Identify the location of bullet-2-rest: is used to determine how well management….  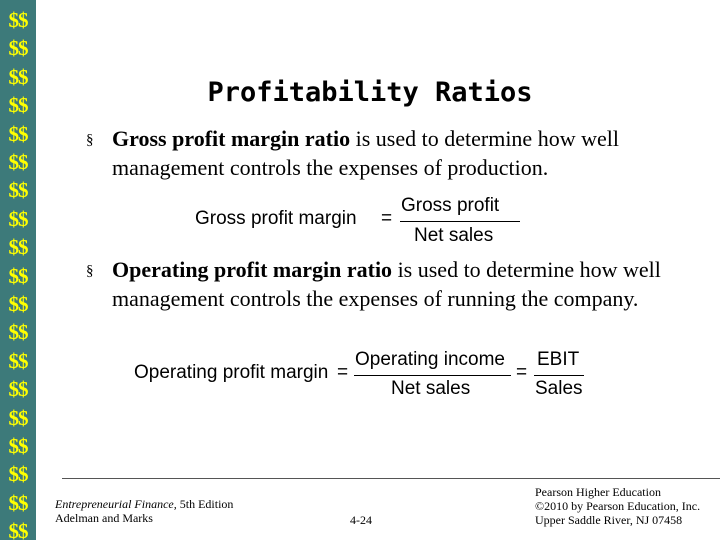
(386, 284).